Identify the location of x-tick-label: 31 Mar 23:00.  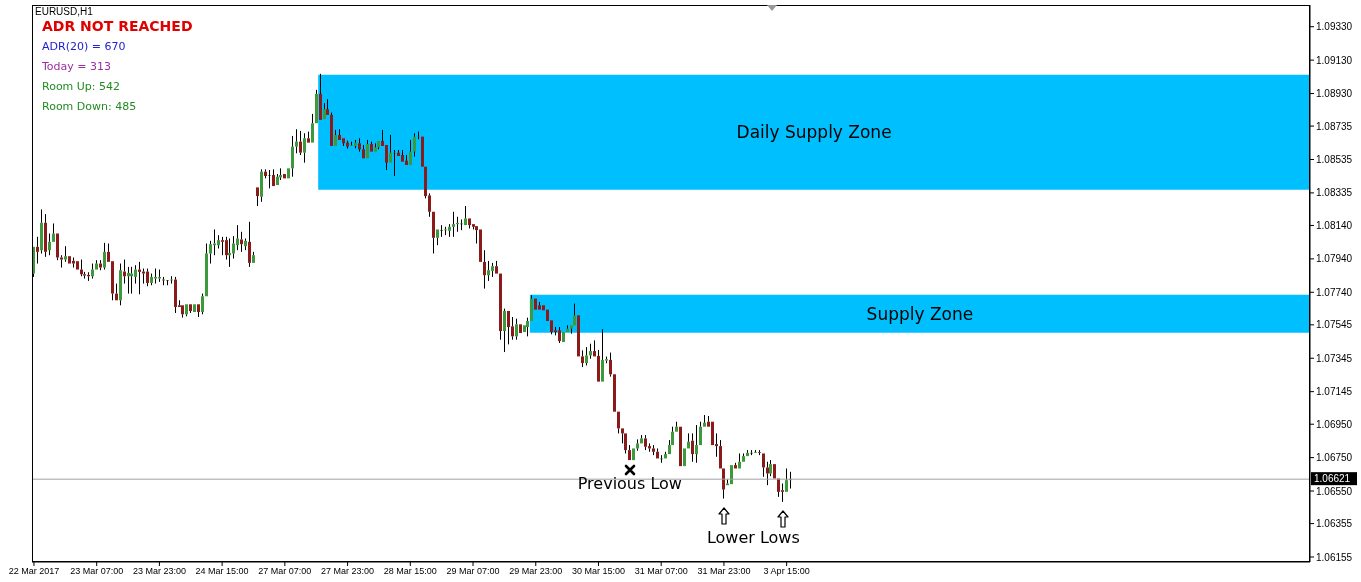
(724, 571).